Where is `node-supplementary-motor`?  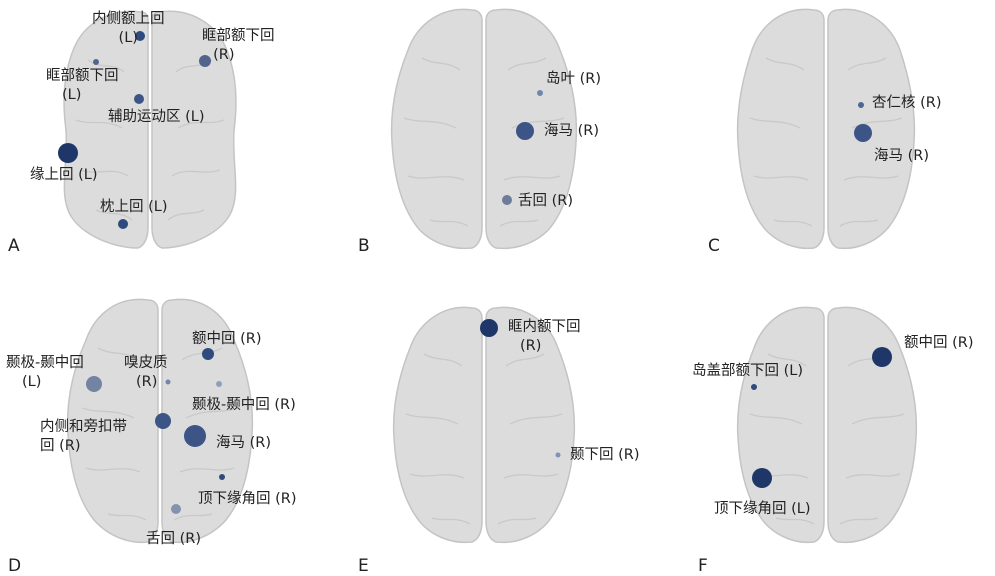 node-supplementary-motor is located at coordinates (139, 99).